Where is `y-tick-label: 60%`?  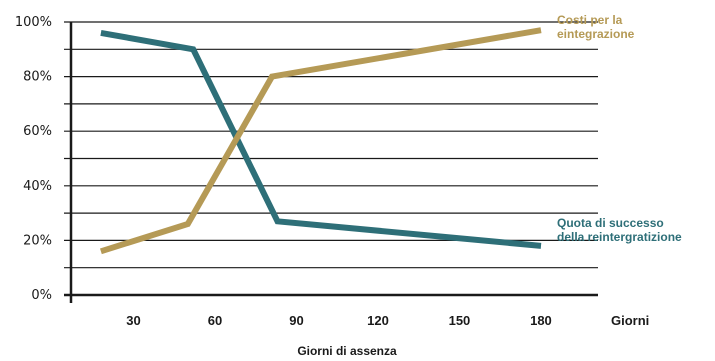
y-tick-label: 60% is located at coordinates (37, 131).